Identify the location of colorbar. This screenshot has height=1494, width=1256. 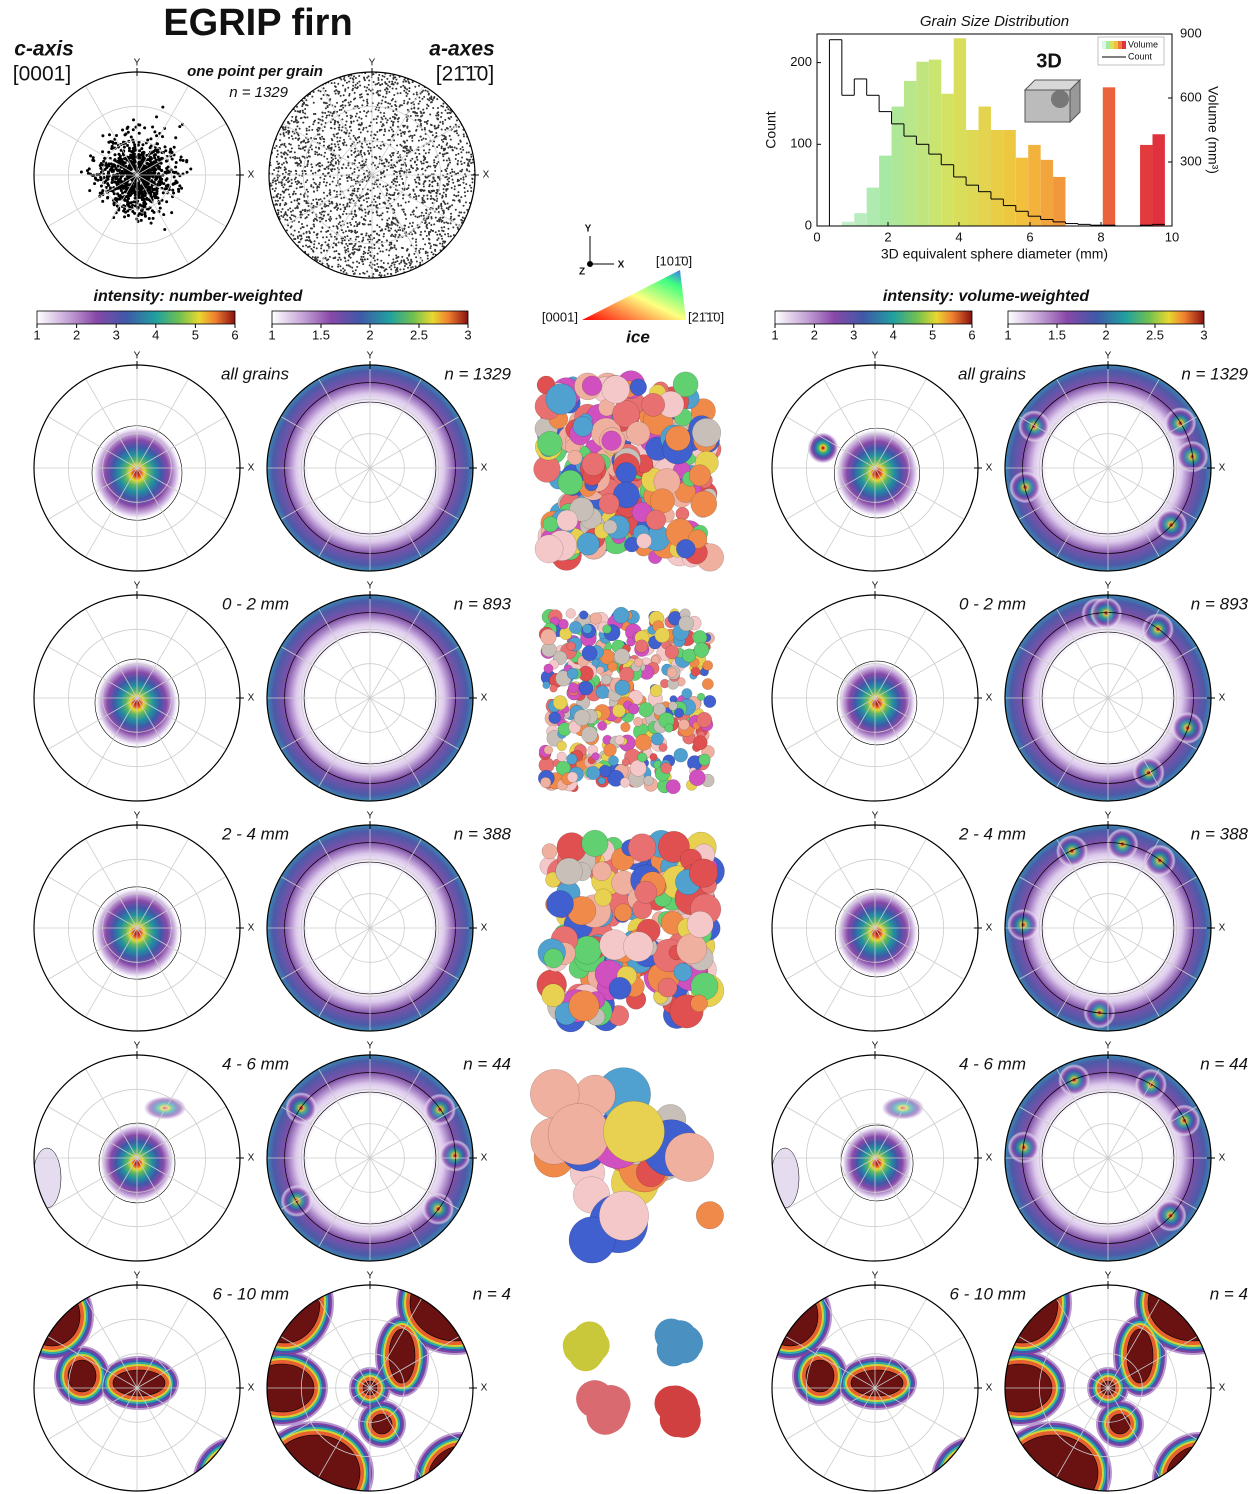
(1106, 317).